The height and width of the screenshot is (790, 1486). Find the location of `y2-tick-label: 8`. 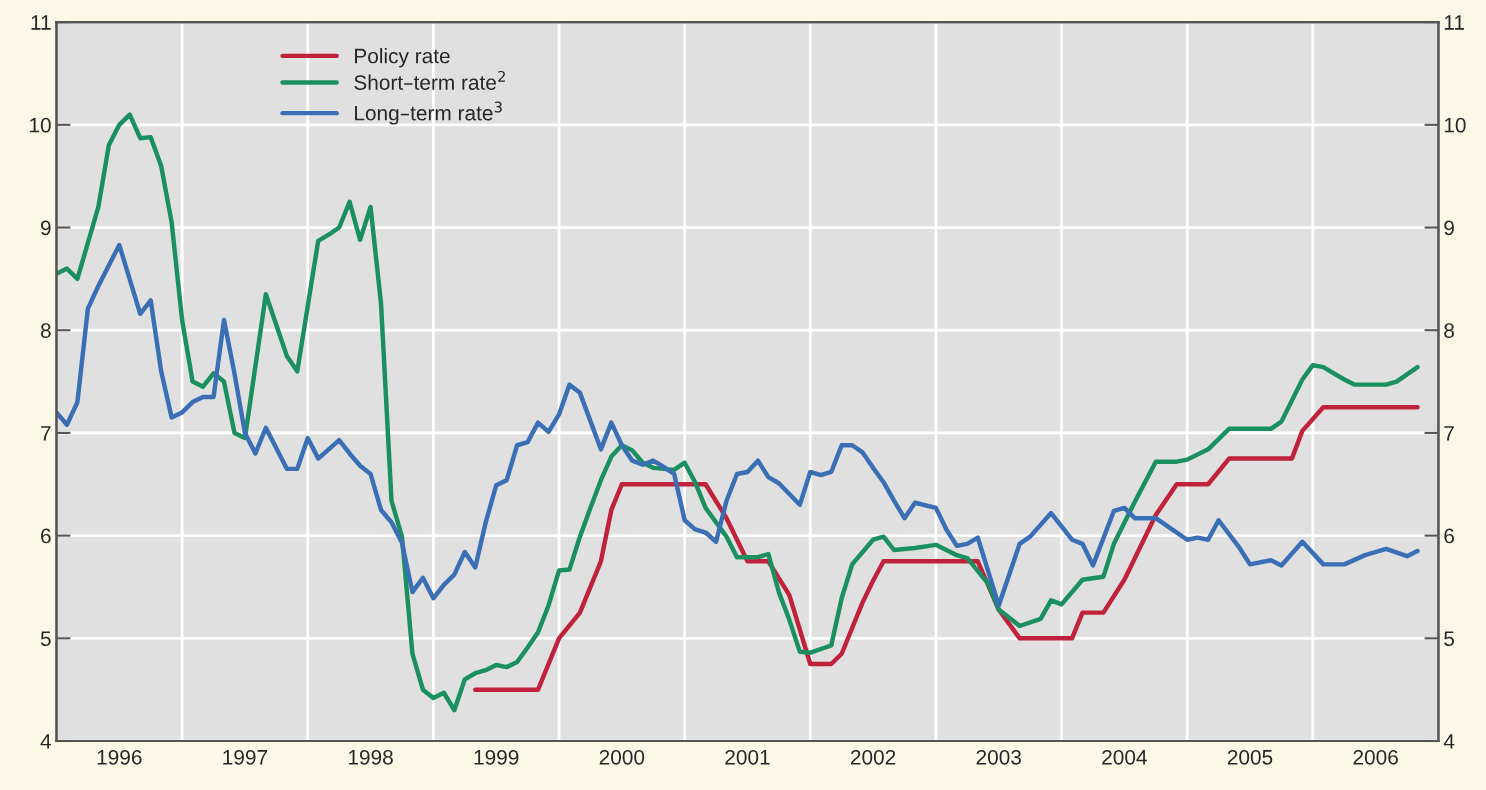

y2-tick-label: 8 is located at coordinates (1449, 330).